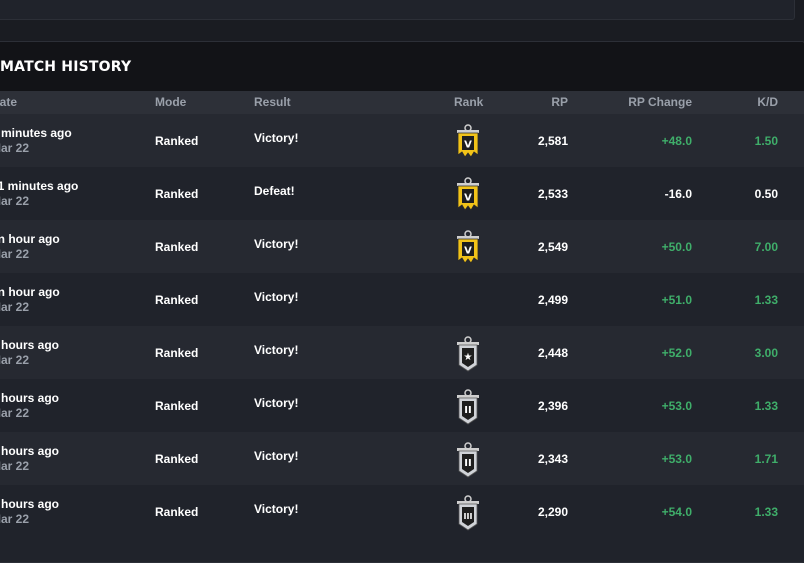 This screenshot has height=563, width=804. I want to click on match-rp: 2,499, so click(552, 300).